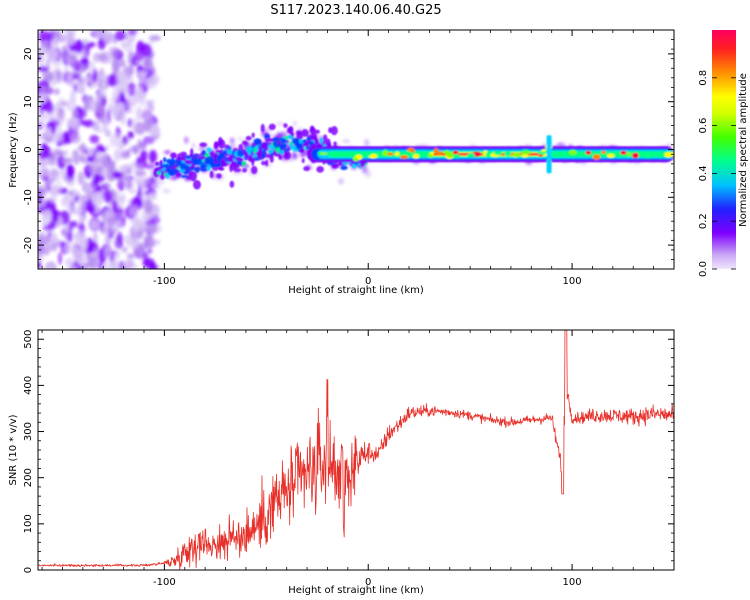 This screenshot has height=600, width=750. I want to click on colorbar-tick-label: 0.0, so click(703, 269).